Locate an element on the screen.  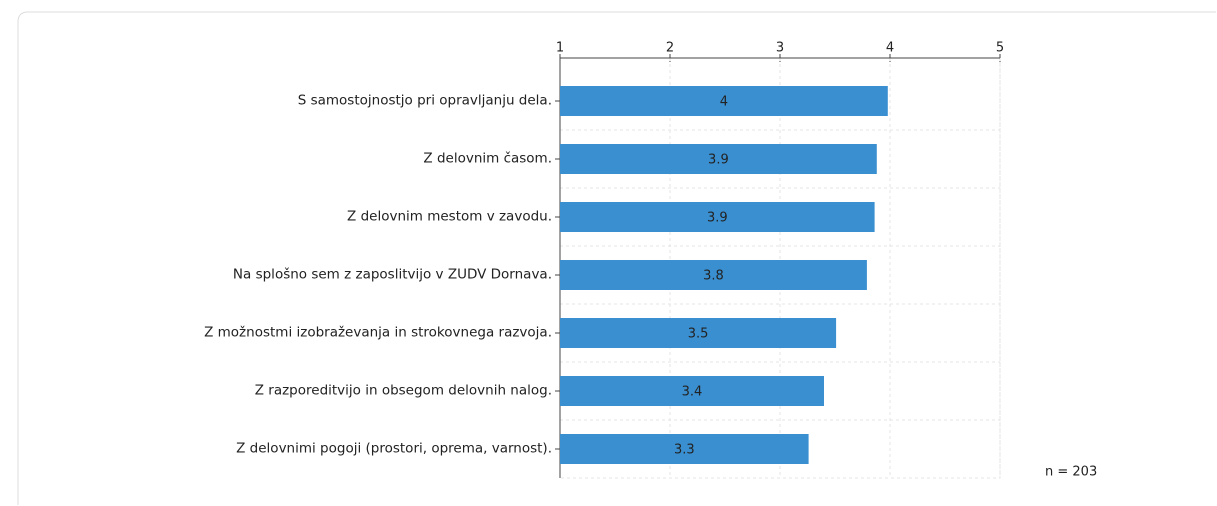
value-label: 3.3 is located at coordinates (684, 450).